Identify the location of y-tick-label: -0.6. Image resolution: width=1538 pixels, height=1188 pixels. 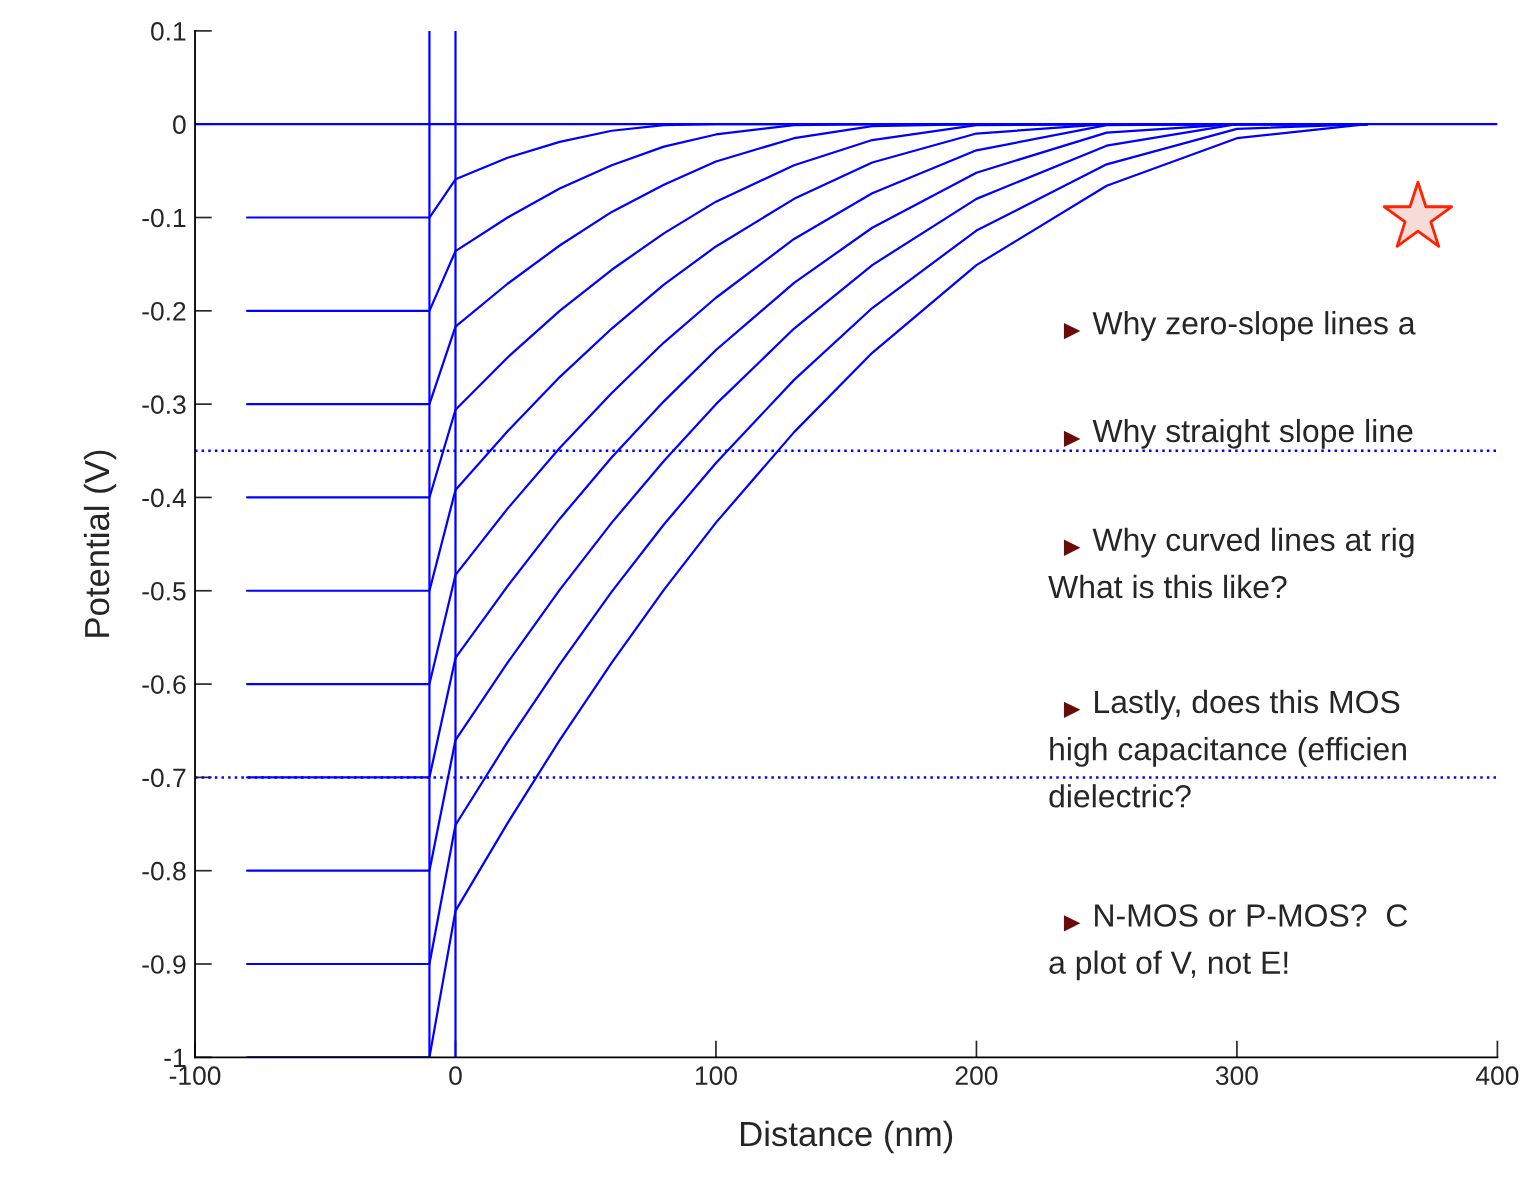
(164, 684).